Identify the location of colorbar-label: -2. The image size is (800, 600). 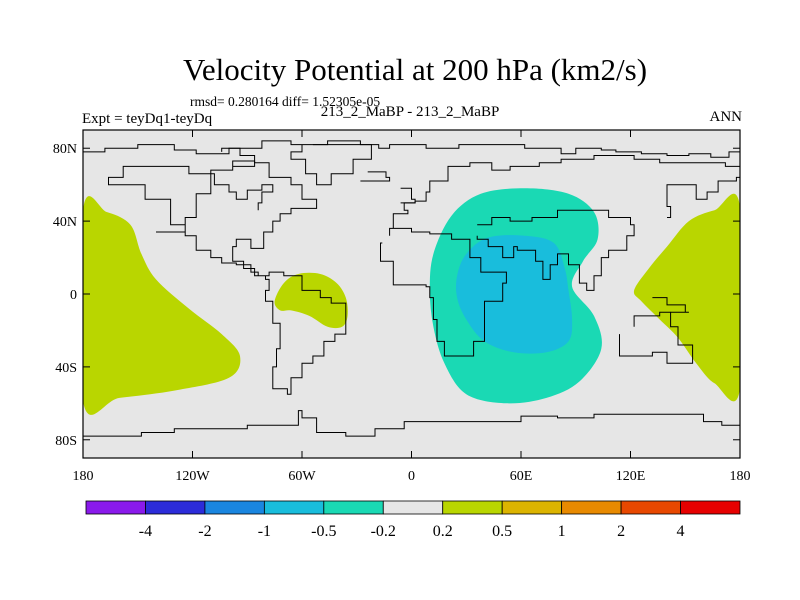
(204, 531).